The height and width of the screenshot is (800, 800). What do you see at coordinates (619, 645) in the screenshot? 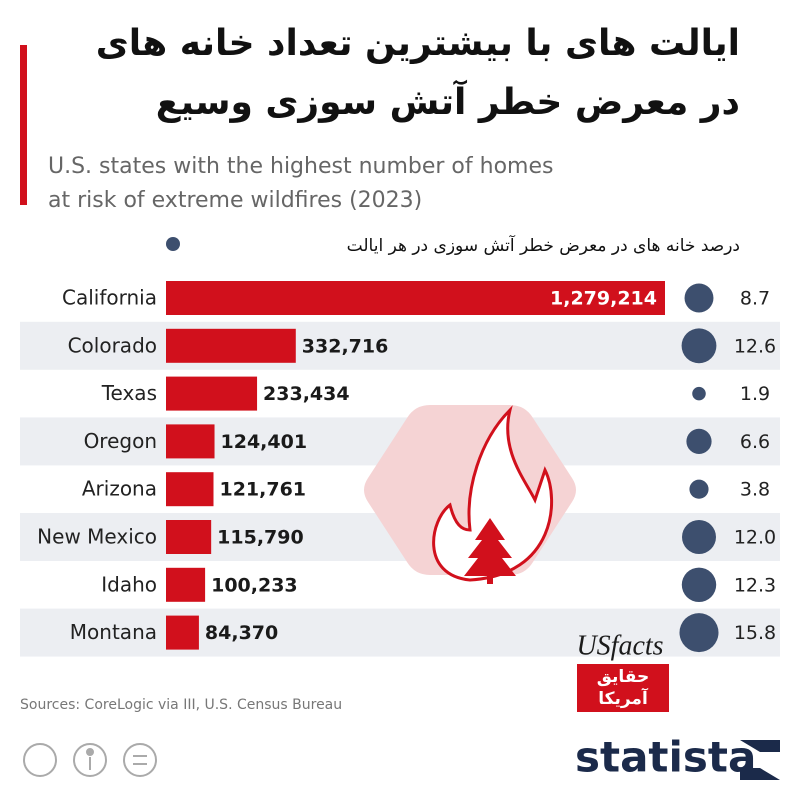
I see `usfacts-logo: USfacts` at bounding box center [619, 645].